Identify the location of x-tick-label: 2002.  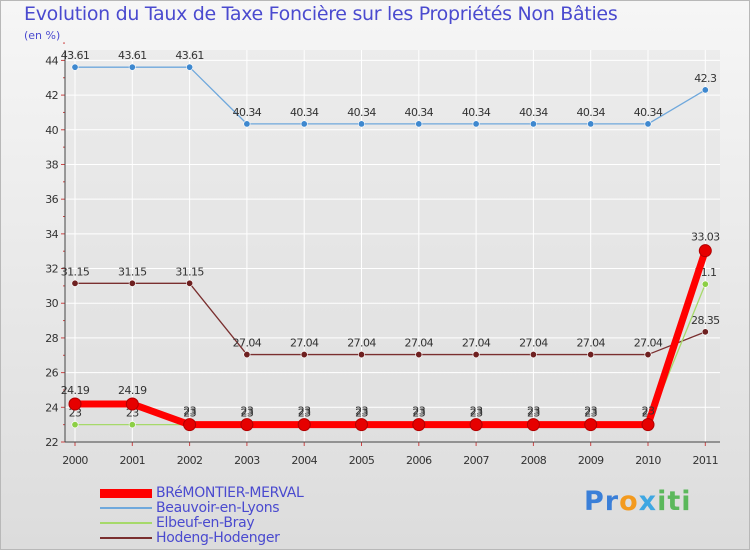
(190, 460).